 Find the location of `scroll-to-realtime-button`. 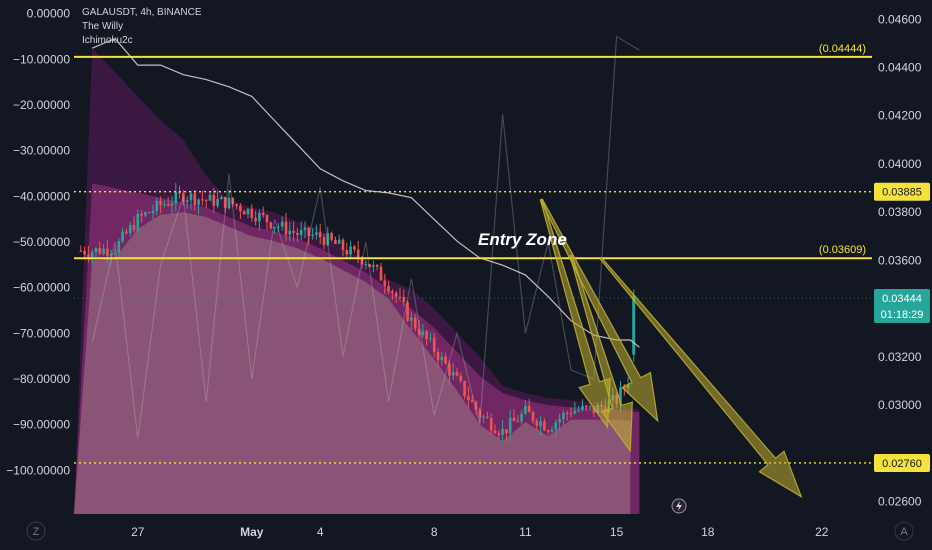

scroll-to-realtime-button is located at coordinates (36, 531).